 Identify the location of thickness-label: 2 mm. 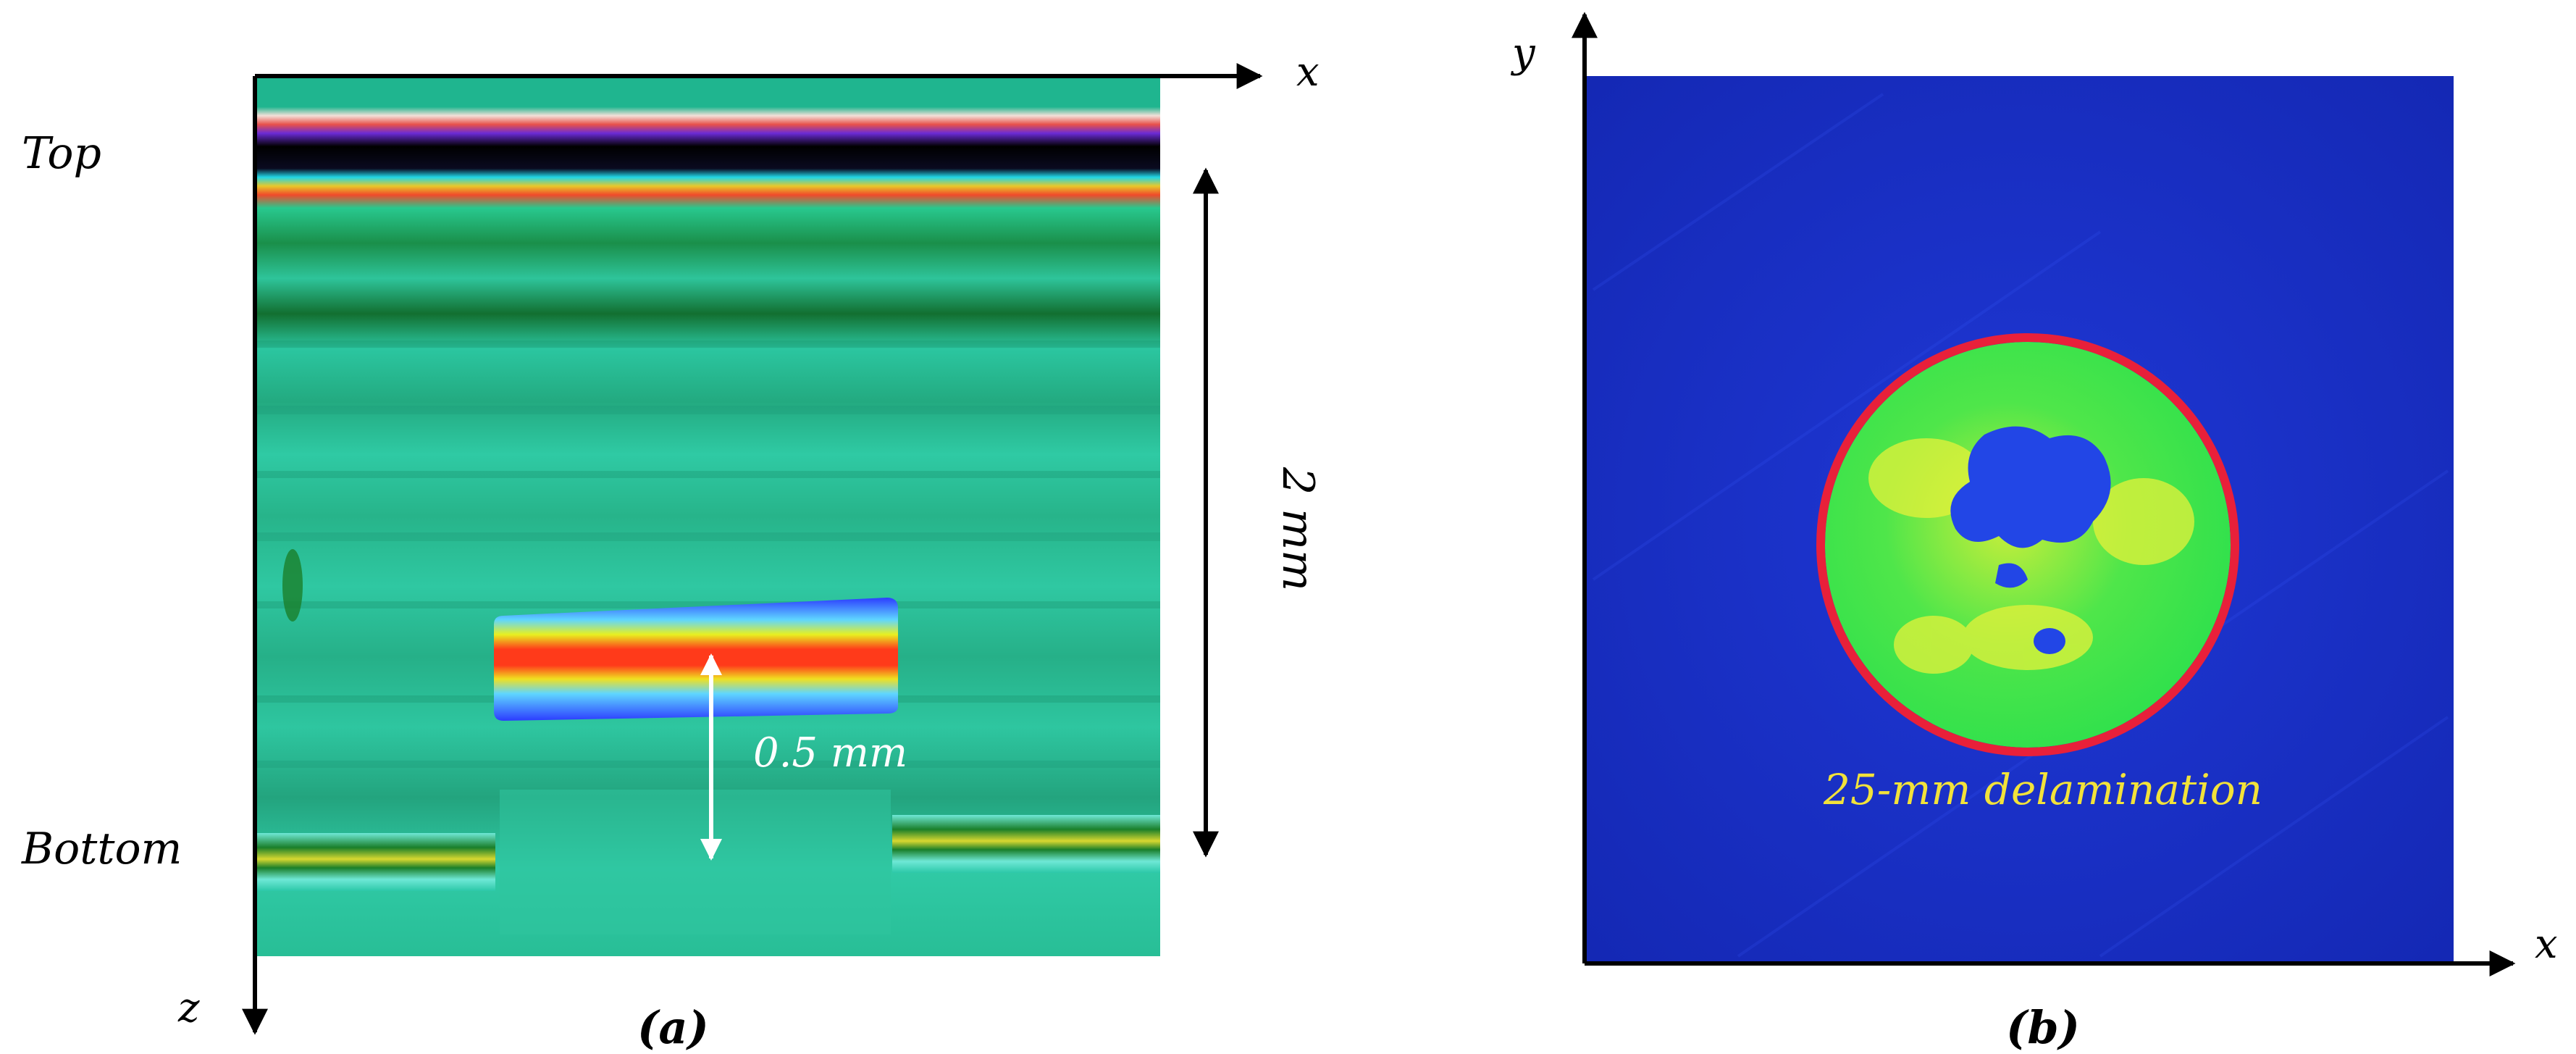
(1297, 529).